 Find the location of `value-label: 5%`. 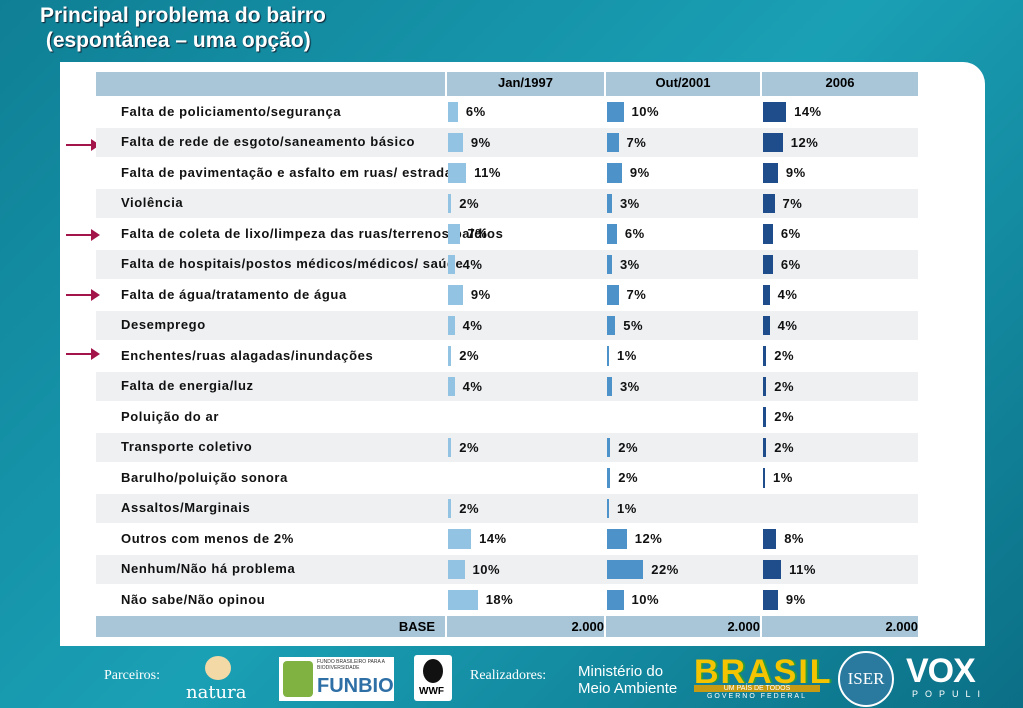

value-label: 5% is located at coordinates (633, 325).